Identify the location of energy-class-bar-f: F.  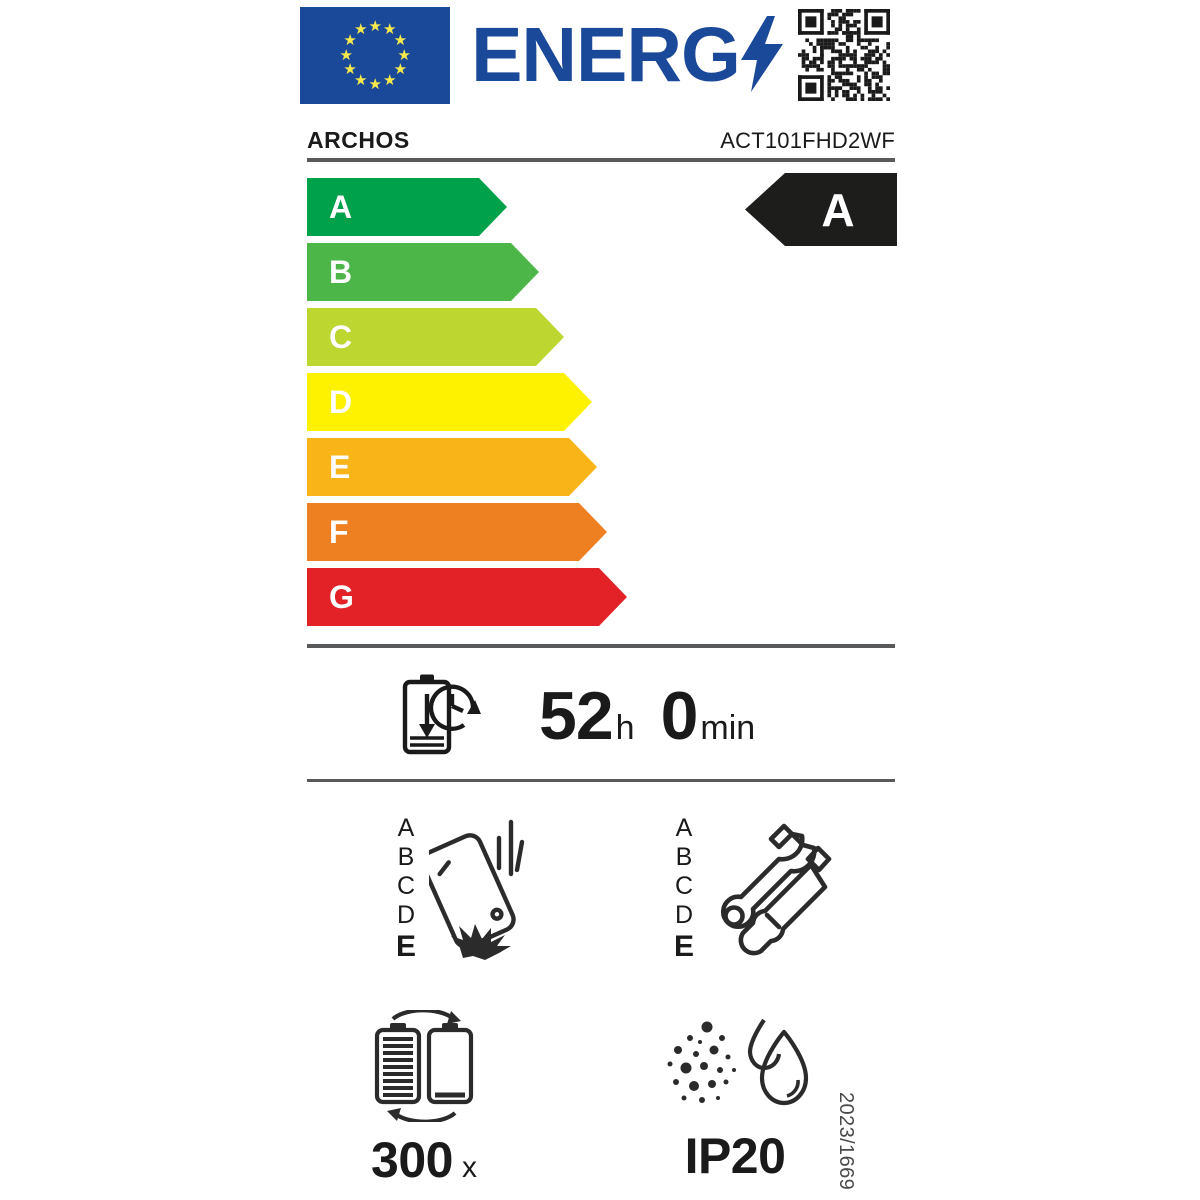
(457, 532).